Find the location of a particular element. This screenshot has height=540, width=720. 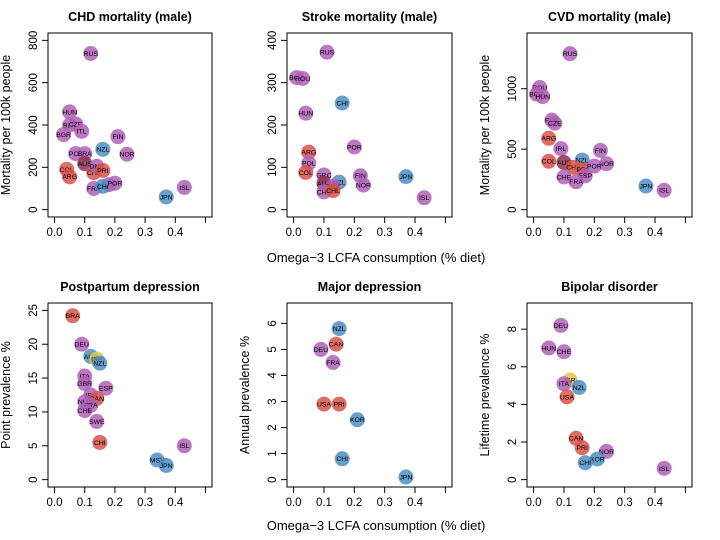

panel-cvd-mortality-male-point-label: CHE is located at coordinates (564, 177).